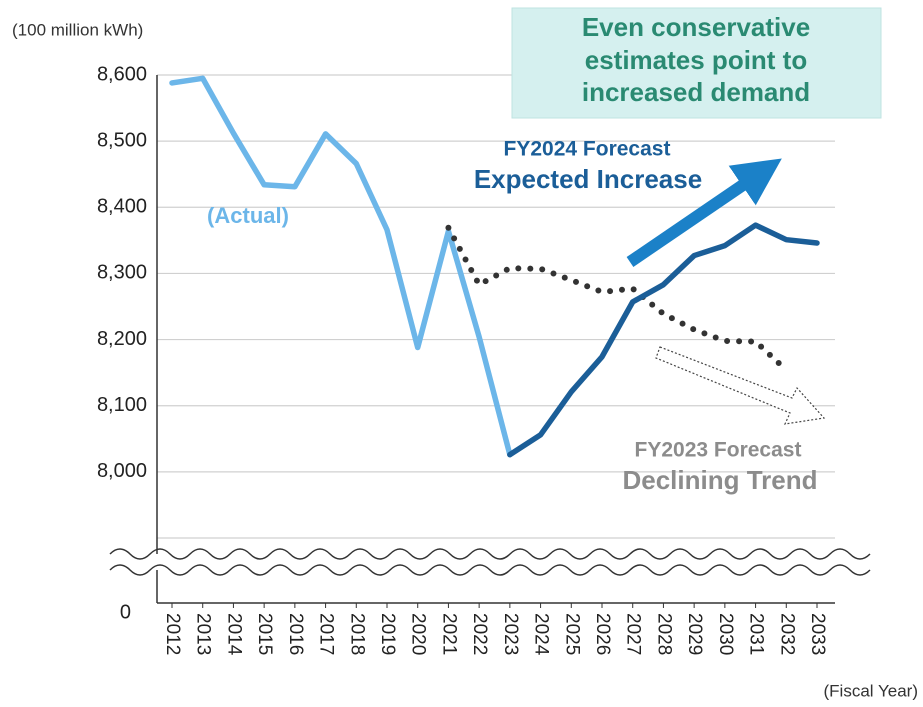 The image size is (923, 707). I want to click on y-tick-label: 0, so click(125, 612).